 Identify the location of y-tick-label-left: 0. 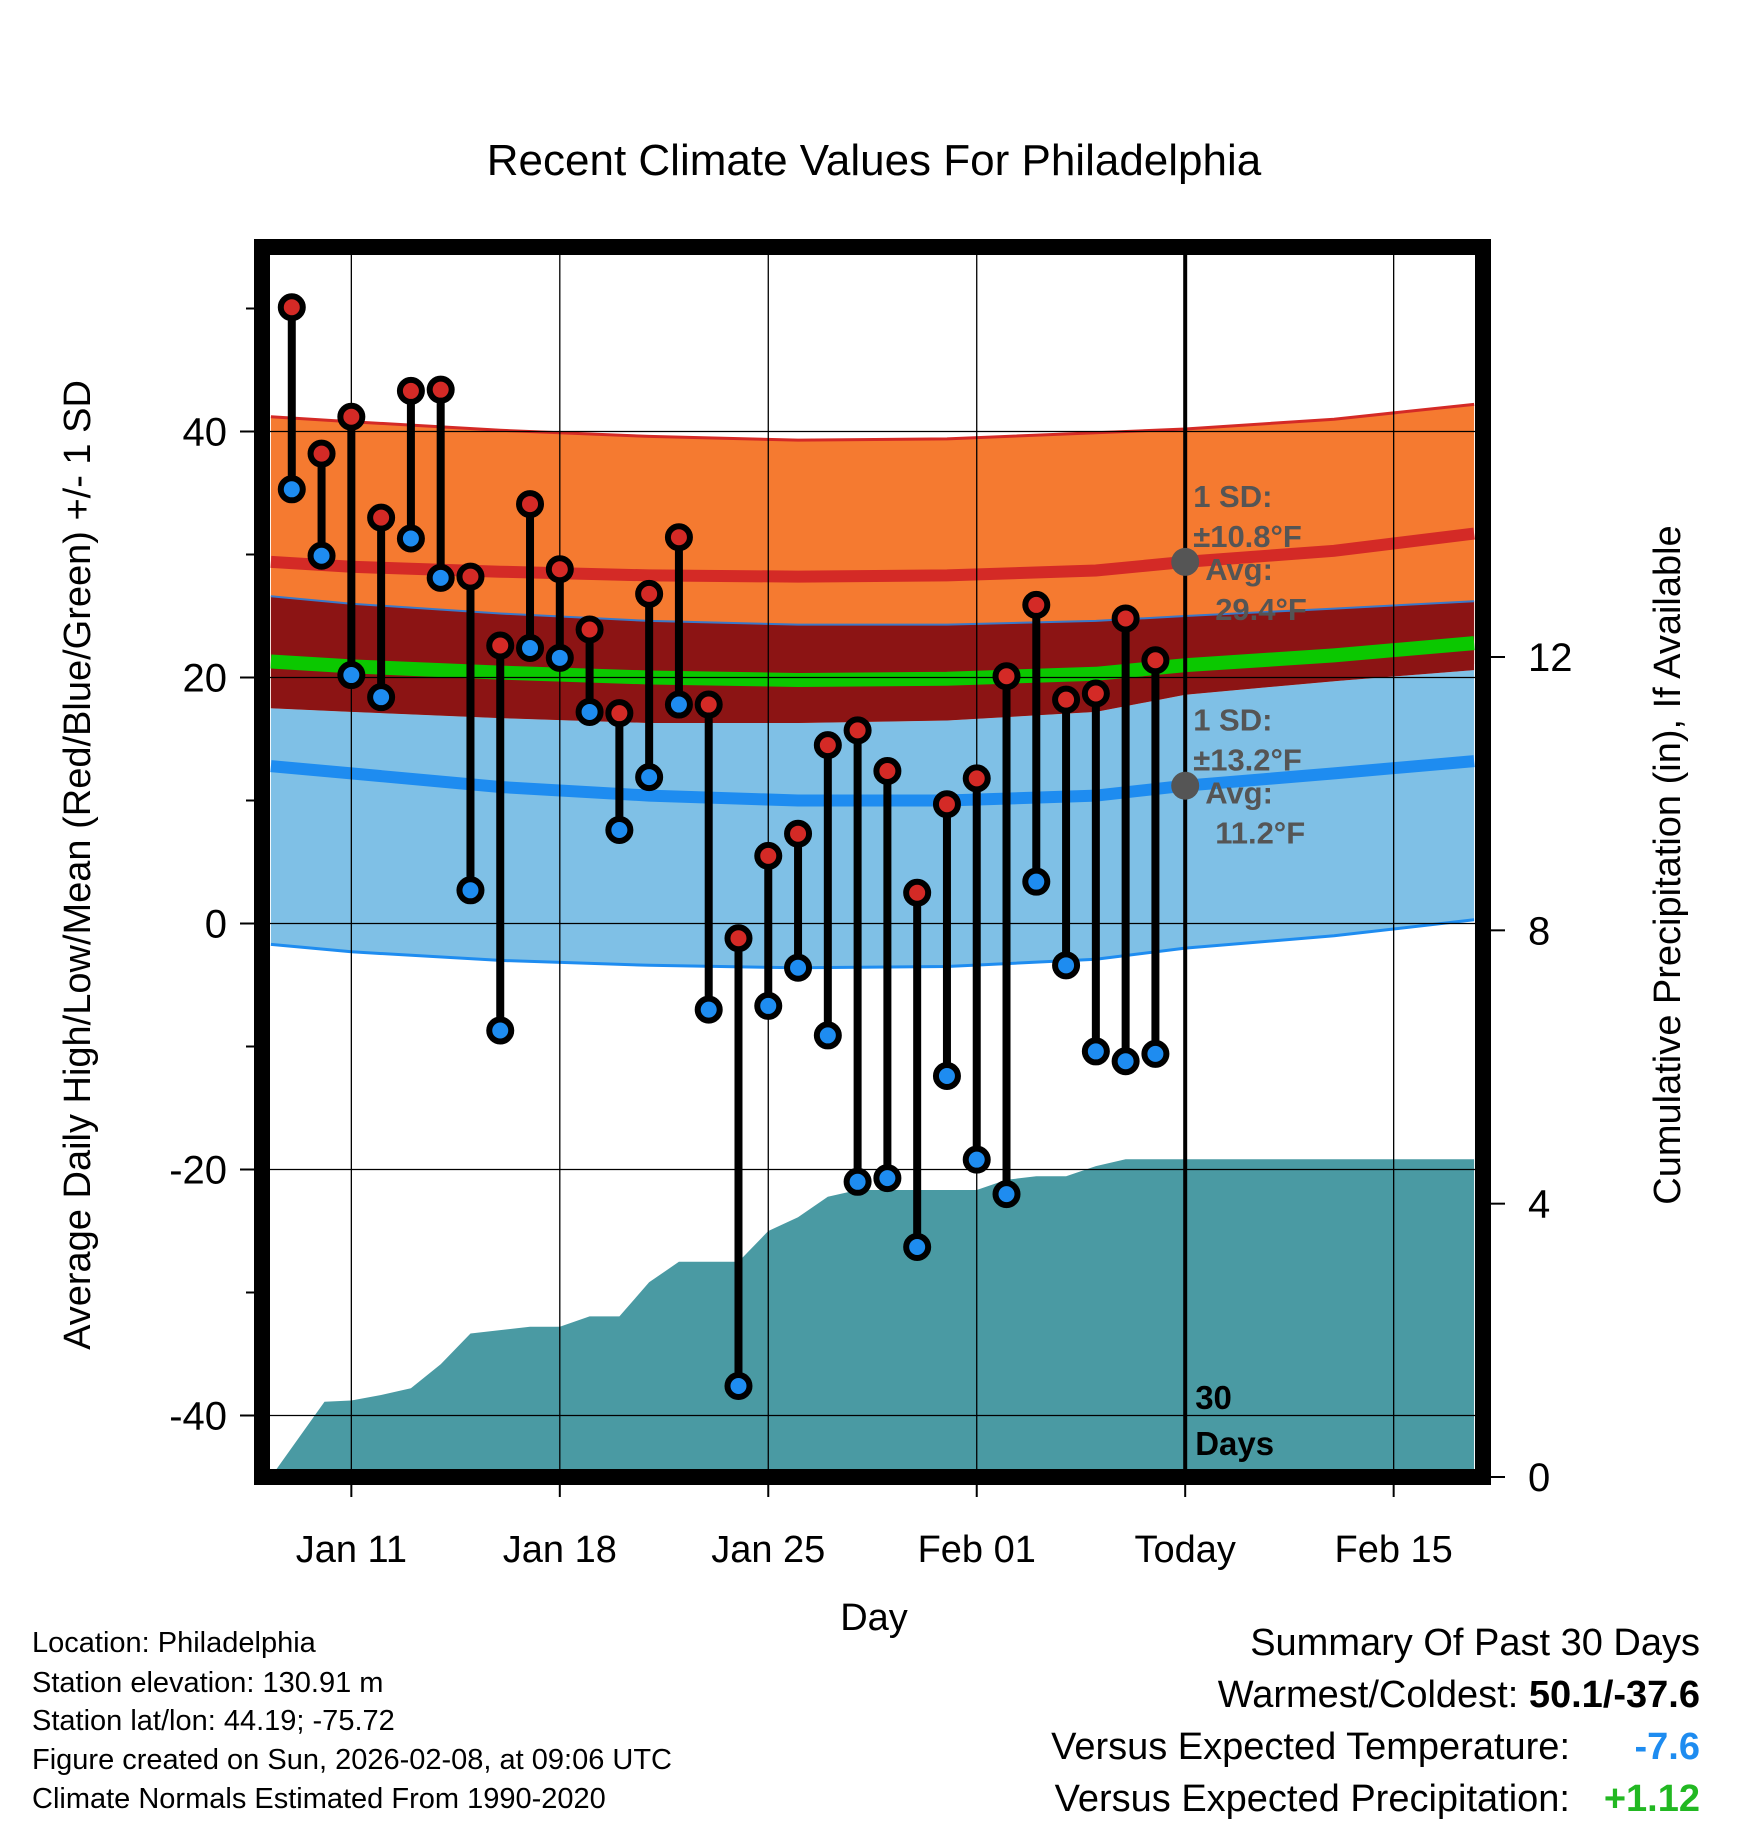
(216, 925).